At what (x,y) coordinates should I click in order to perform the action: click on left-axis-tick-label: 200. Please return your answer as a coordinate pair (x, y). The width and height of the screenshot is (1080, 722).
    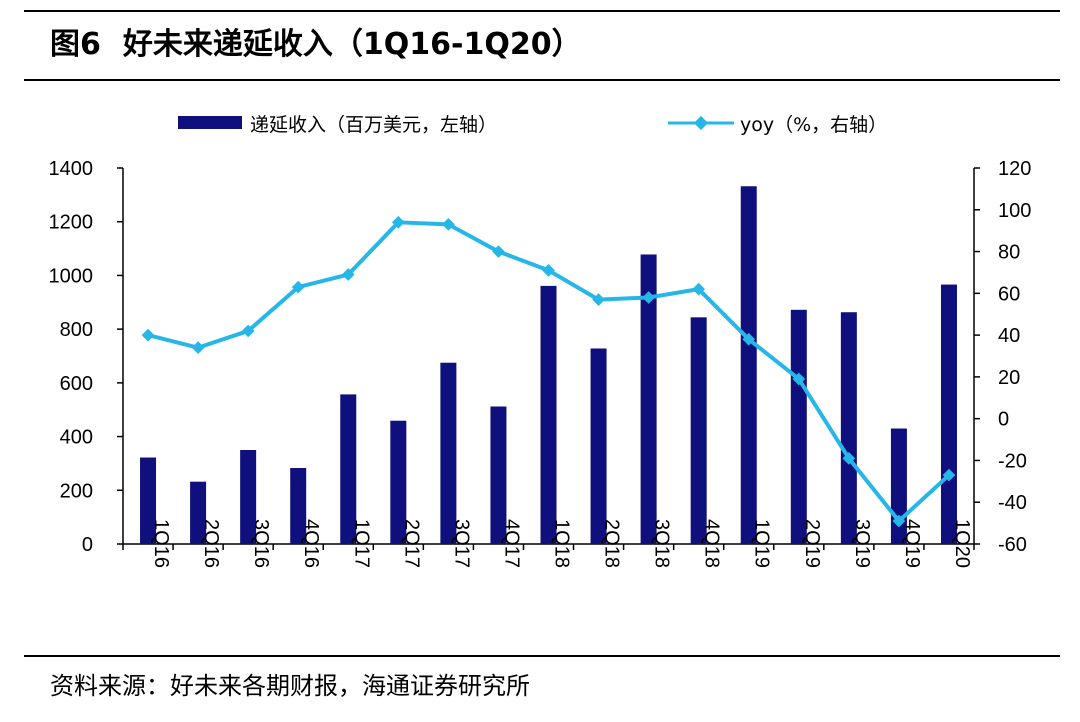
    Looking at the image, I should click on (76, 491).